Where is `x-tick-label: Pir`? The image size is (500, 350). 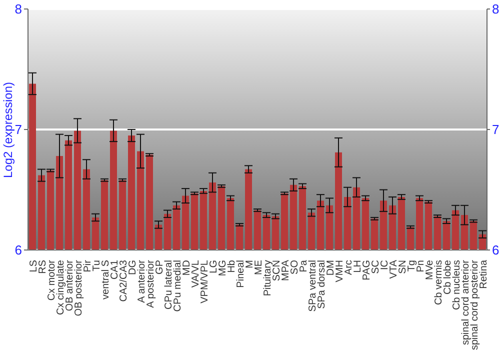
x-tick-label: Pir is located at coordinates (88, 265).